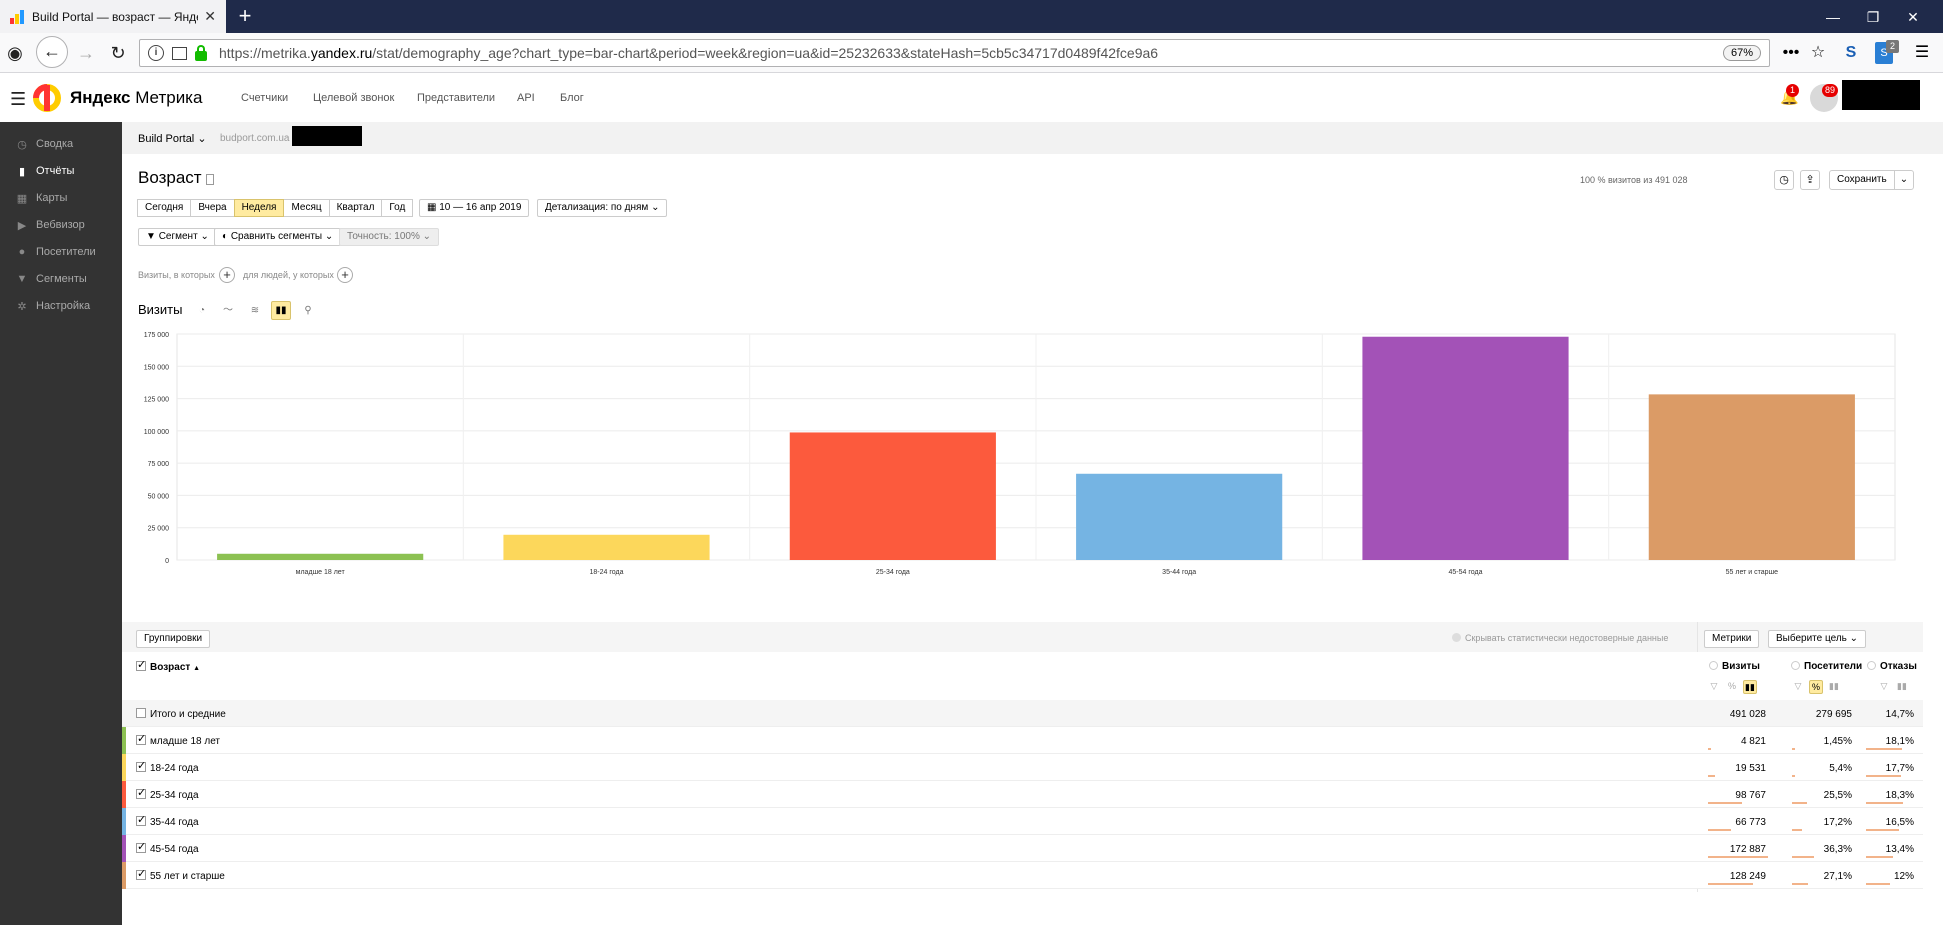 This screenshot has width=1943, height=925. What do you see at coordinates (210, 16) in the screenshot?
I see `tab-close-icon: ✕` at bounding box center [210, 16].